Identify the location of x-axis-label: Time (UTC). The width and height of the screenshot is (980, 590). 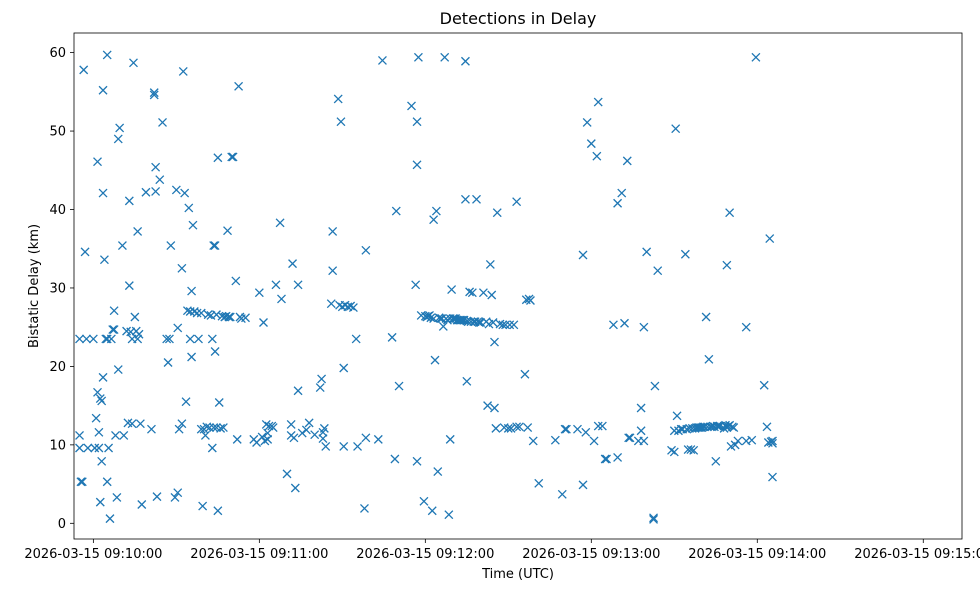
(517, 574).